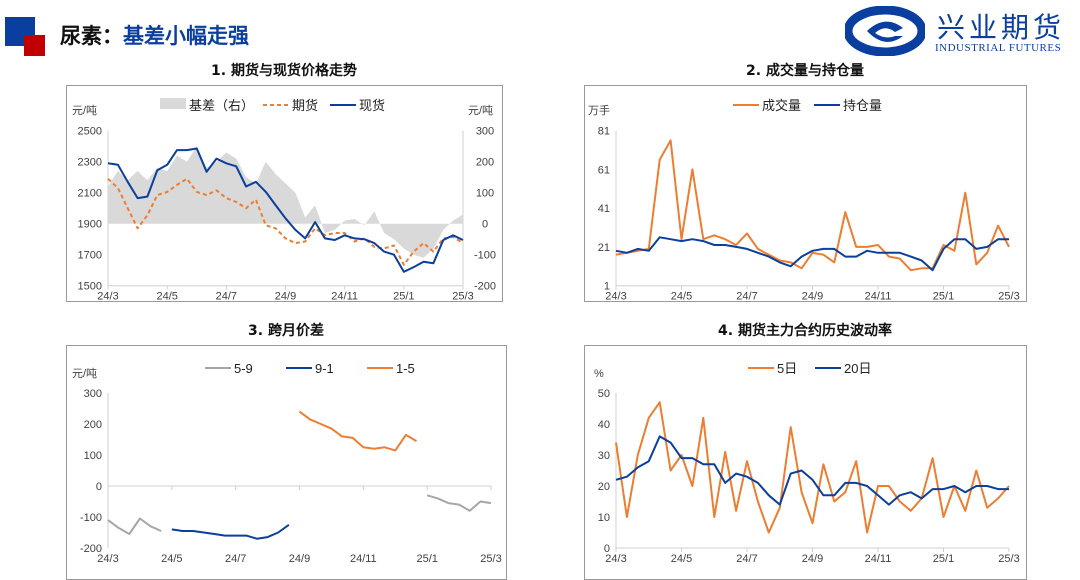 The width and height of the screenshot is (1080, 580). What do you see at coordinates (90, 132) in the screenshot?
I see `y-tick-label: 2500` at bounding box center [90, 132].